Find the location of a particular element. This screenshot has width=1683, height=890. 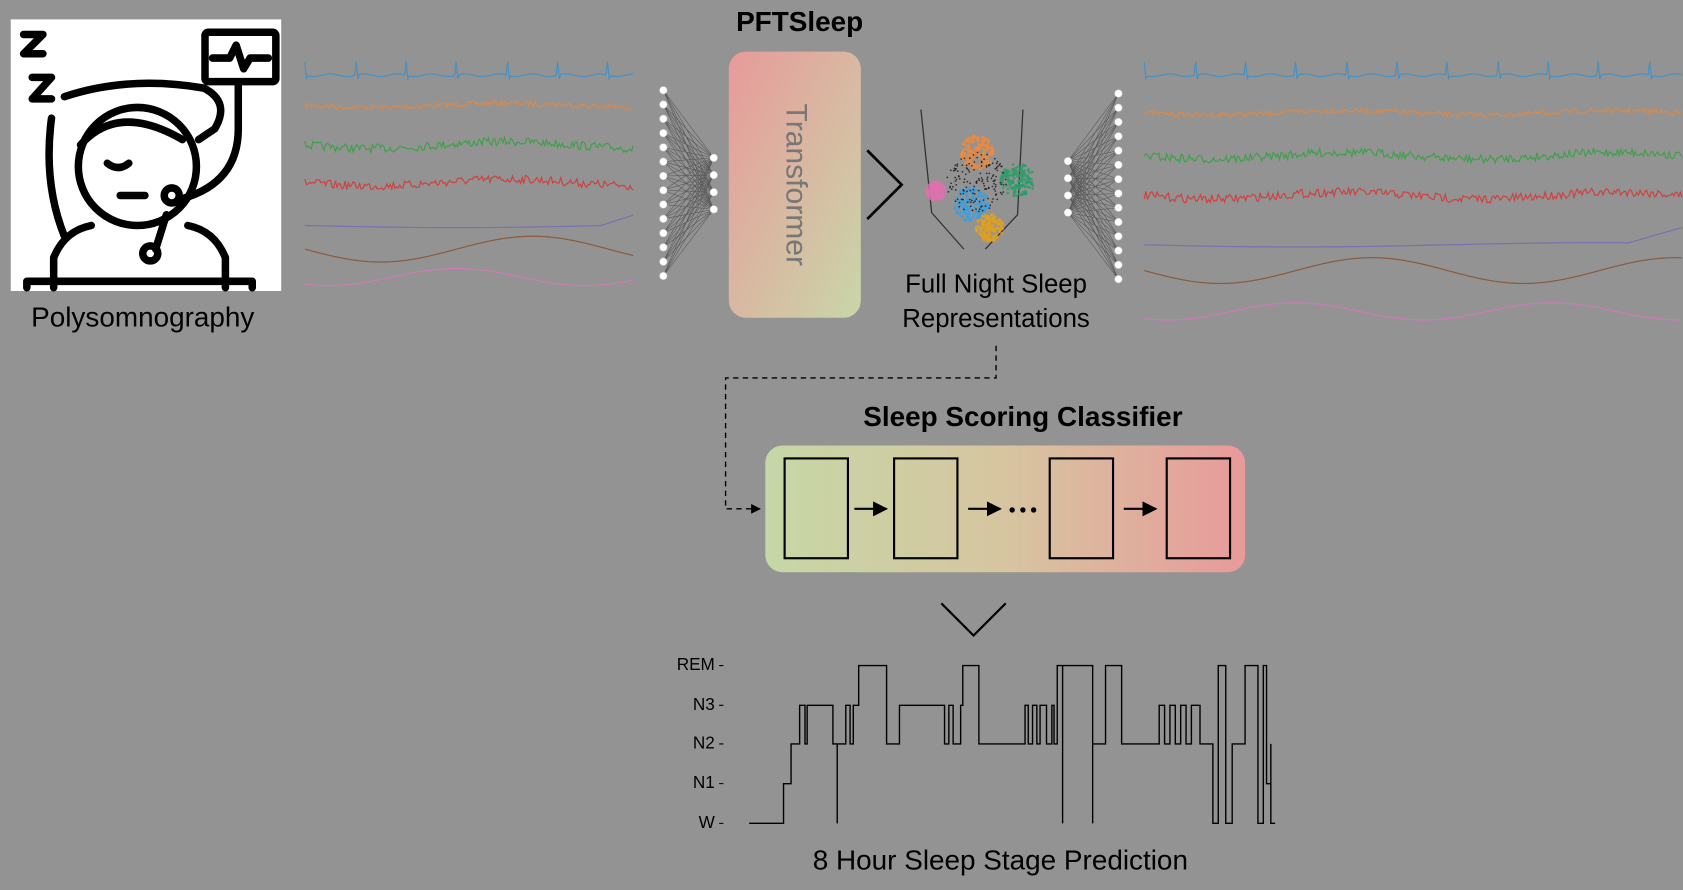

input-label: Polysomnography is located at coordinates (142, 316).